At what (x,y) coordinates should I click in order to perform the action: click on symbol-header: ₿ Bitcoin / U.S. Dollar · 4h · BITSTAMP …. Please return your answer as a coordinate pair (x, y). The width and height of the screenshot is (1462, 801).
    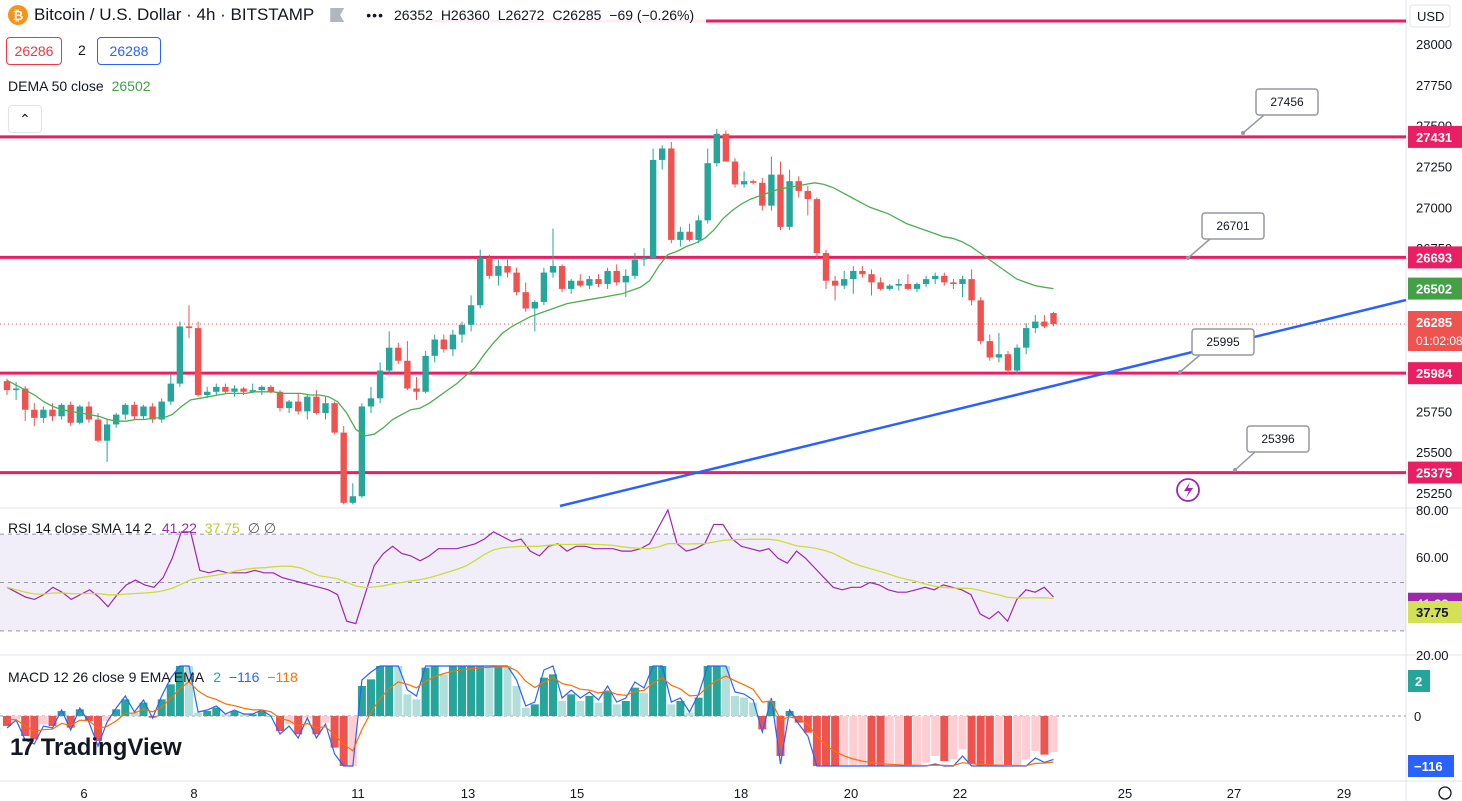
    Looking at the image, I should click on (353, 15).